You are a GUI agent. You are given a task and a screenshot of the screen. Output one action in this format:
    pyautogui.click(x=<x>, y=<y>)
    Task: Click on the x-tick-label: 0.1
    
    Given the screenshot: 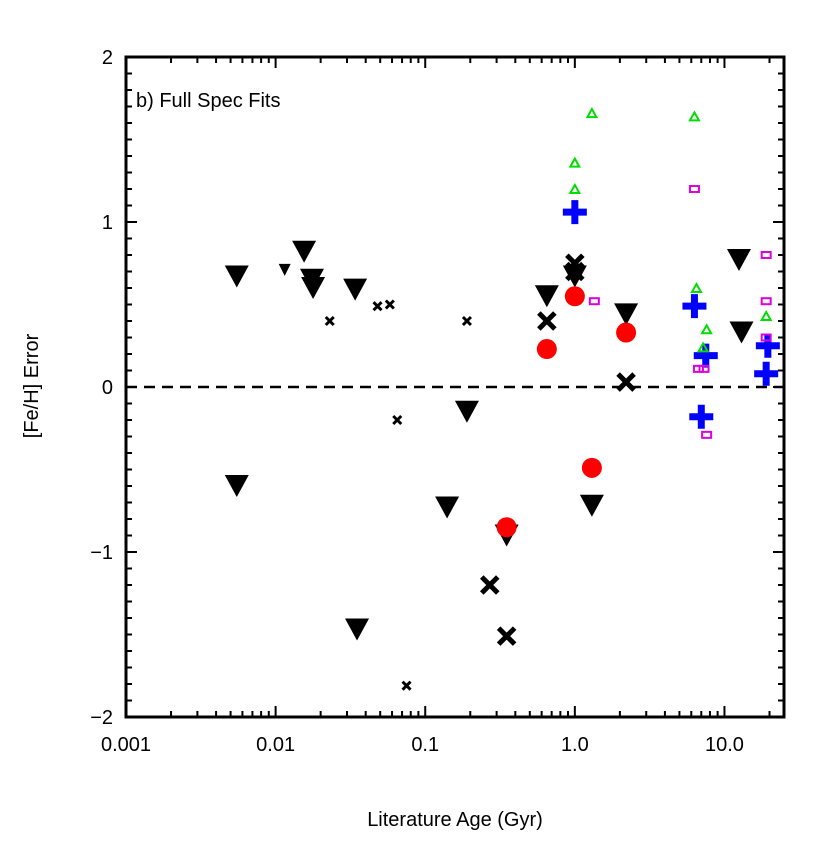 What is the action you would take?
    pyautogui.click(x=425, y=745)
    